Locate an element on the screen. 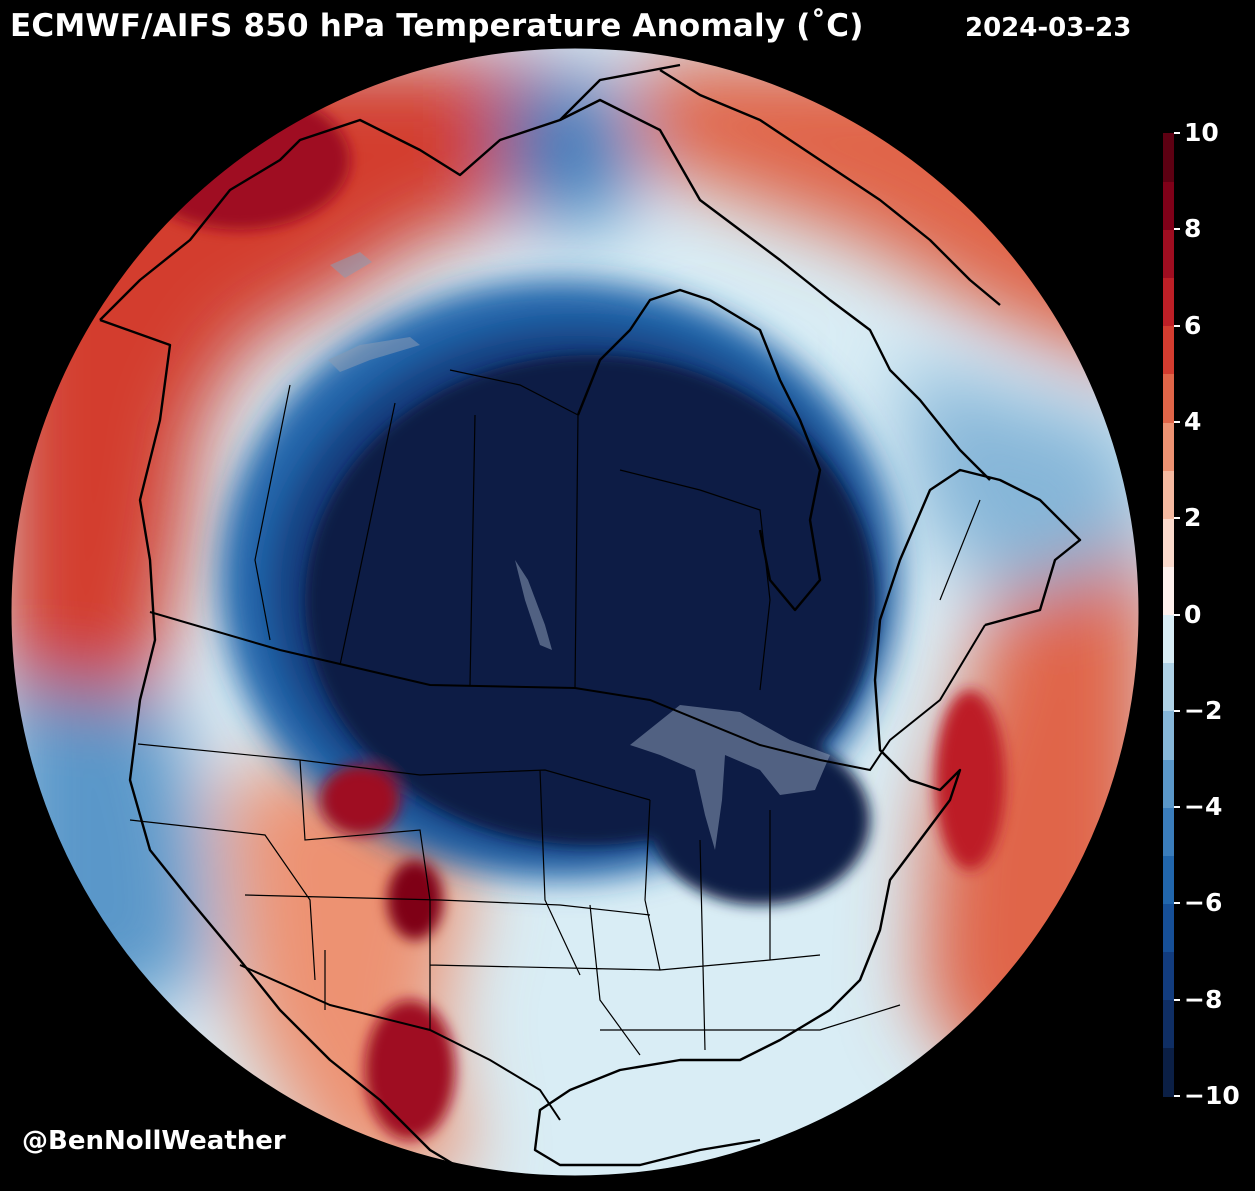 This screenshot has width=1255, height=1191. colorbar-tick-label: 2 is located at coordinates (1193, 518).